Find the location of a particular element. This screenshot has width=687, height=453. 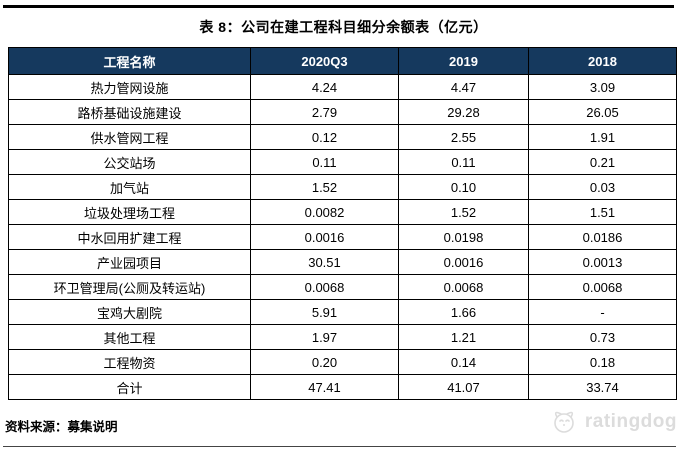

table-row: 加气站 1.52 0.10 0.03 is located at coordinates (342, 187).